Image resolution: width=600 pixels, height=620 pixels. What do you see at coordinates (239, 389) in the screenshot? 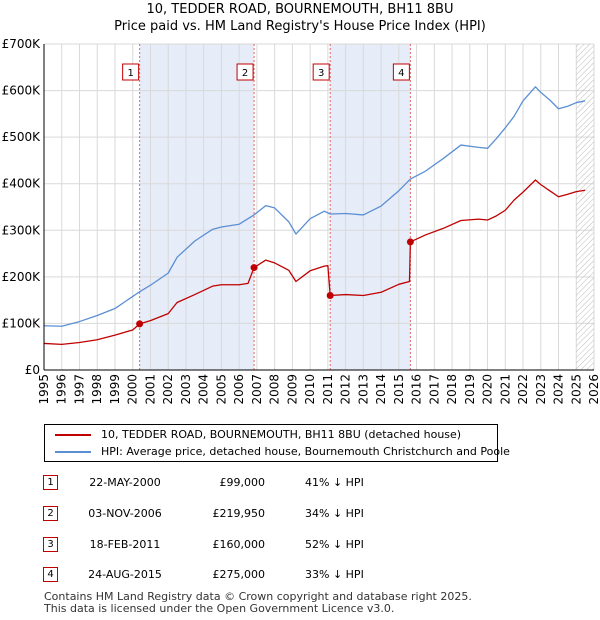
I see `x-tick-label: 2006` at bounding box center [239, 389].